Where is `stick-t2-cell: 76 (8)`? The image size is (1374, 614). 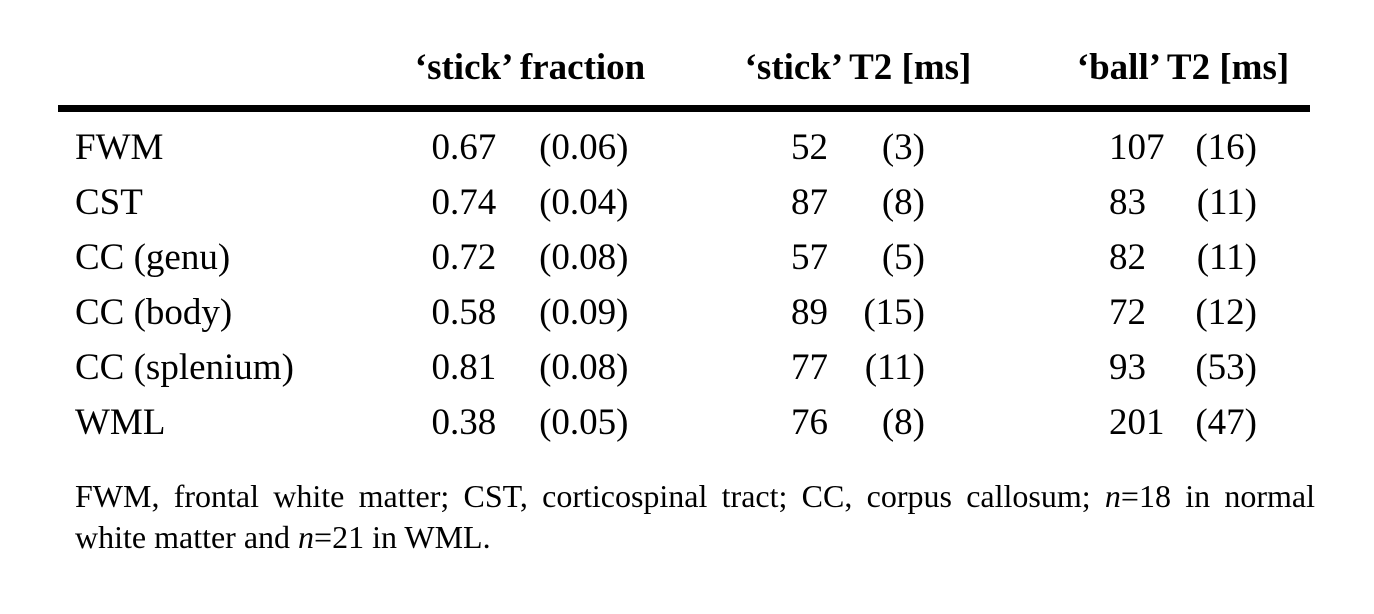 stick-t2-cell: 76 (8) is located at coordinates (858, 422).